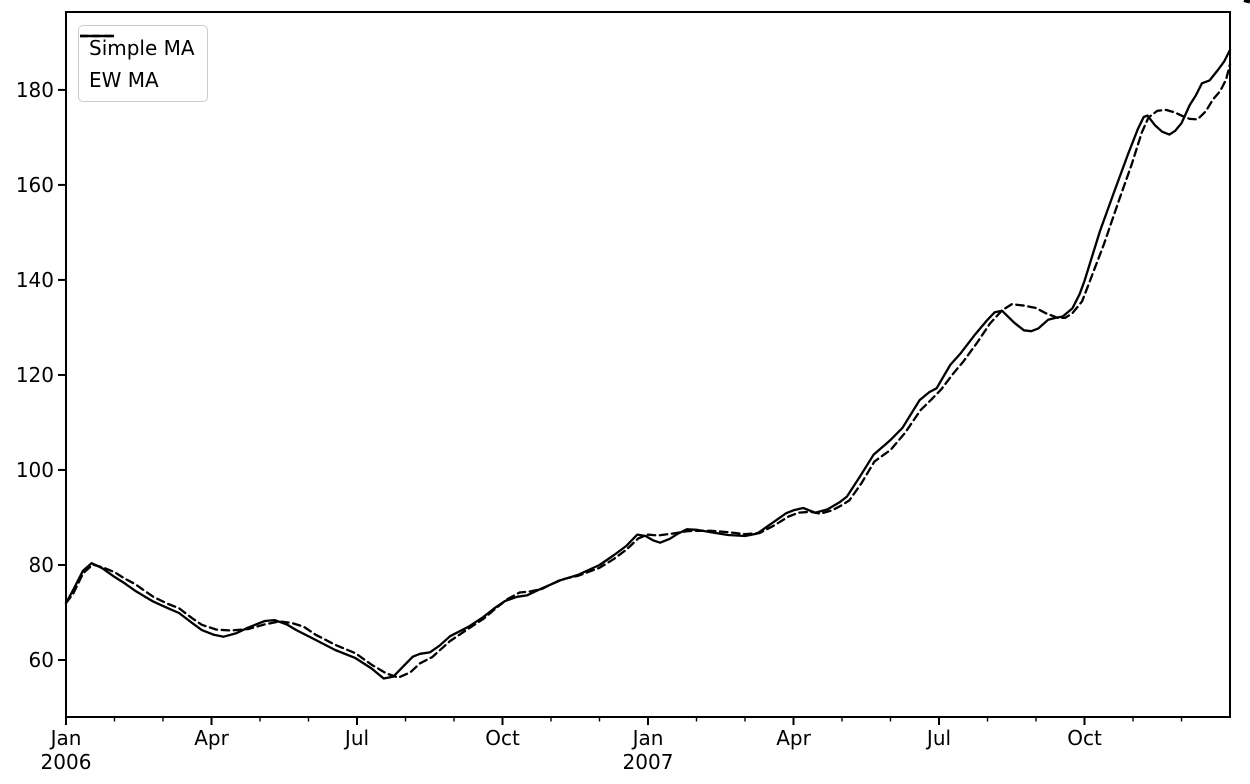 The height and width of the screenshot is (784, 1250). I want to click on legend-label-simple-ma: Simple MA, so click(142, 47).